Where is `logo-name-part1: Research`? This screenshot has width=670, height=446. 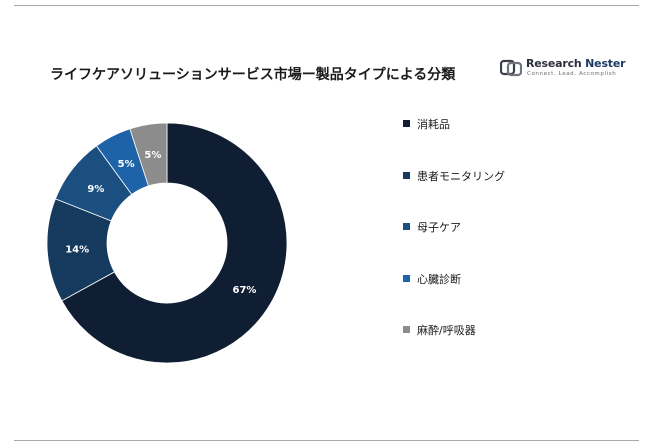
logo-name-part1: Research is located at coordinates (556, 63).